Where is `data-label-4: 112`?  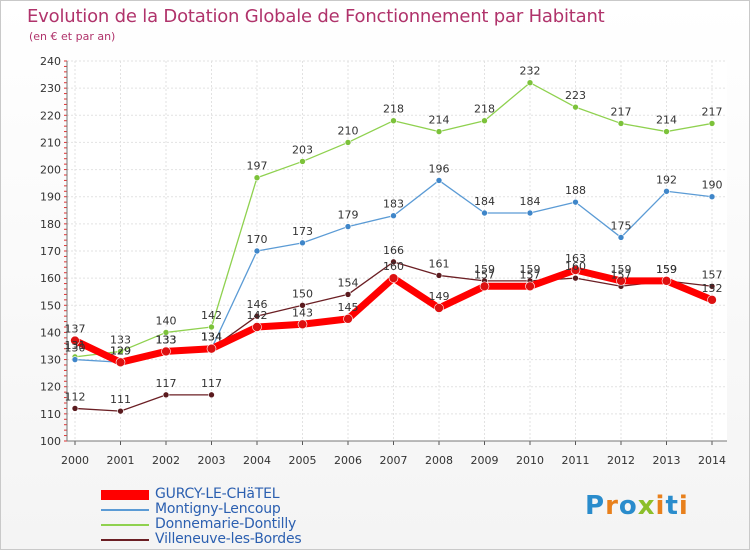
data-label-4: 112 is located at coordinates (75, 396).